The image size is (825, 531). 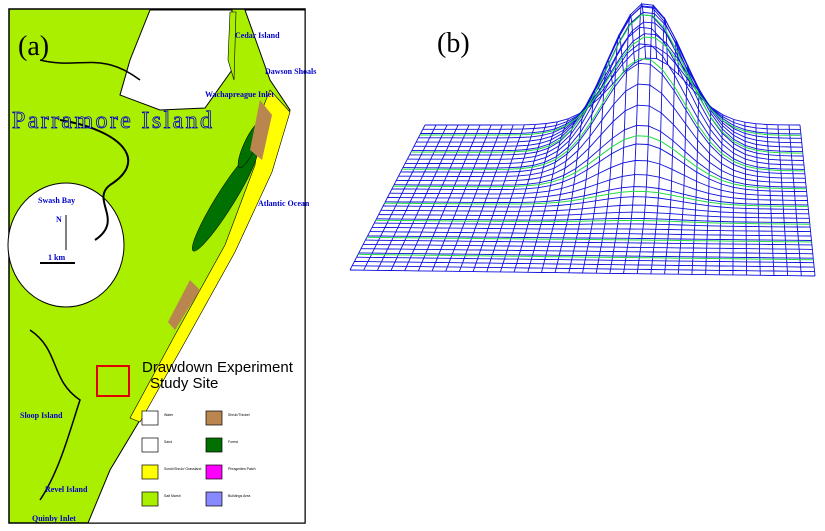 What do you see at coordinates (242, 469) in the screenshot?
I see `legend-label: Phragmites Patch` at bounding box center [242, 469].